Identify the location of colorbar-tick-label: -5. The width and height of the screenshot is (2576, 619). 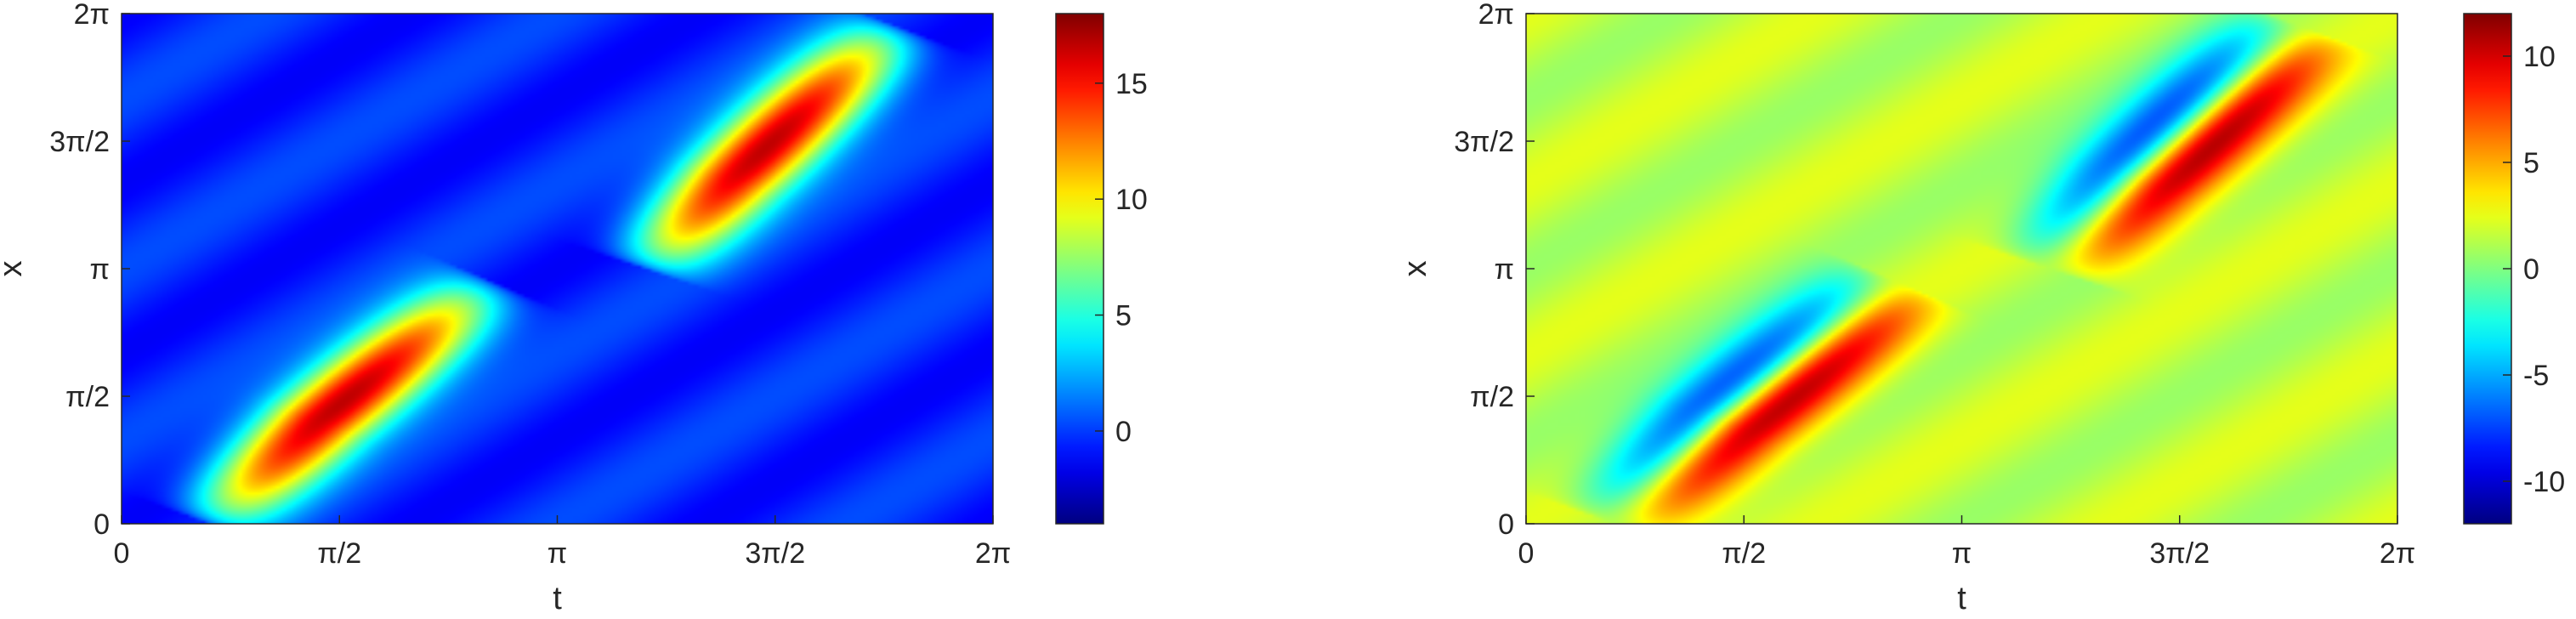
(2536, 376).